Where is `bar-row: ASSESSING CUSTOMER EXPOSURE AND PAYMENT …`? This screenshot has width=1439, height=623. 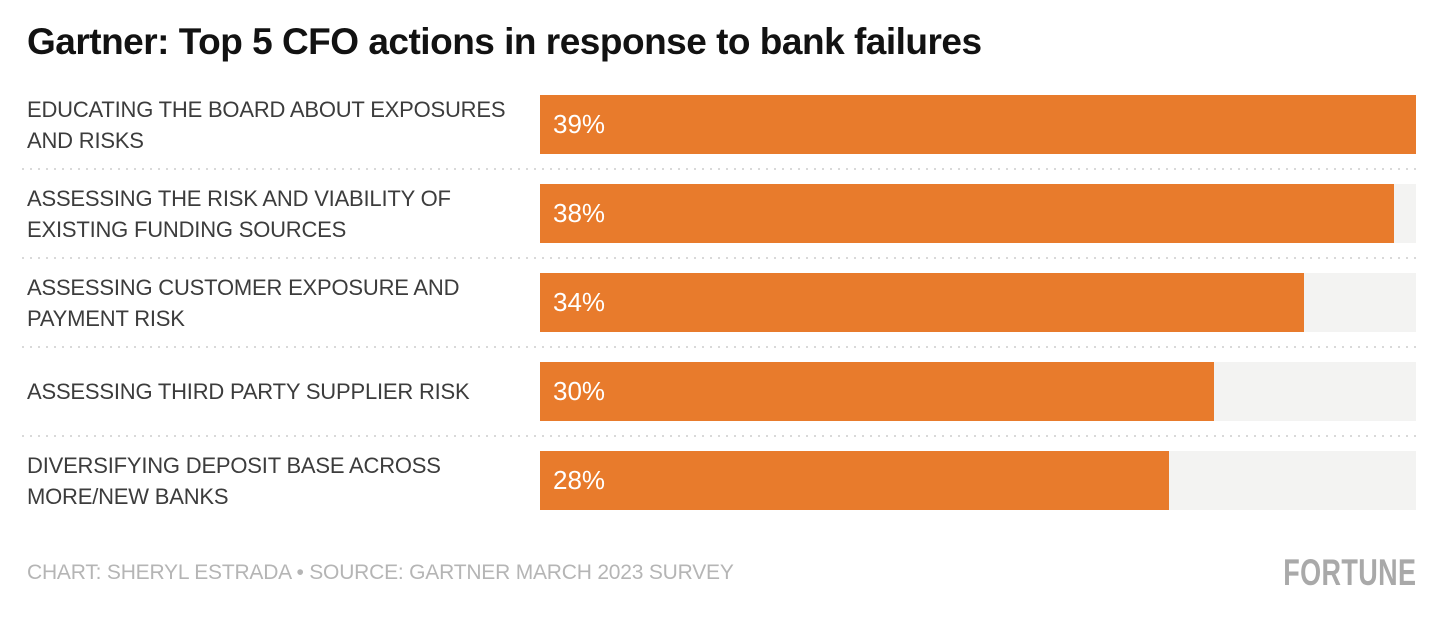
bar-row: ASSESSING CUSTOMER EXPOSURE AND PAYMENT … is located at coordinates (721, 302).